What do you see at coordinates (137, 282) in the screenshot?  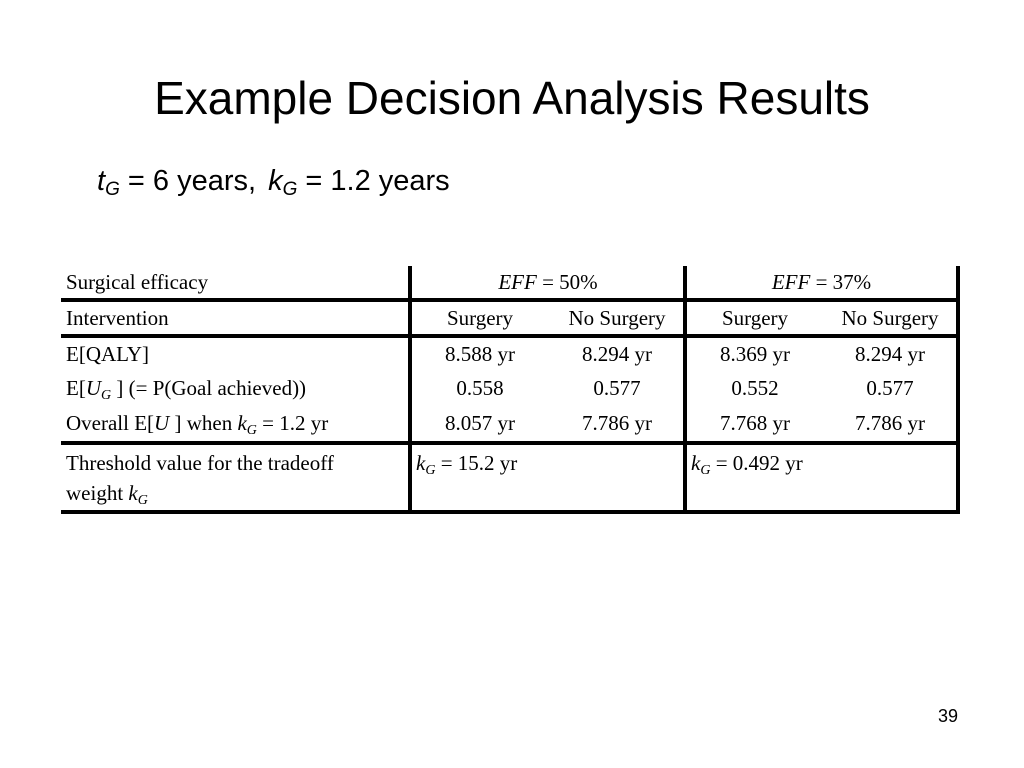 I see `row-label-efficacy: Surgical efficacy` at bounding box center [137, 282].